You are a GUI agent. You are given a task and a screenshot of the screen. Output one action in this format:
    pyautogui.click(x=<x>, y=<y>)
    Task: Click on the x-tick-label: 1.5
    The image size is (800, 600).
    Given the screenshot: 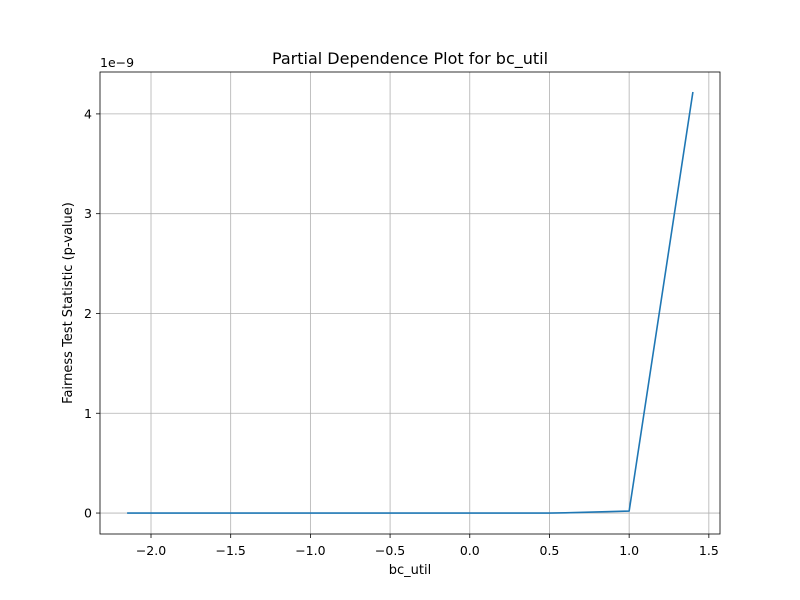 What is the action you would take?
    pyautogui.click(x=709, y=550)
    